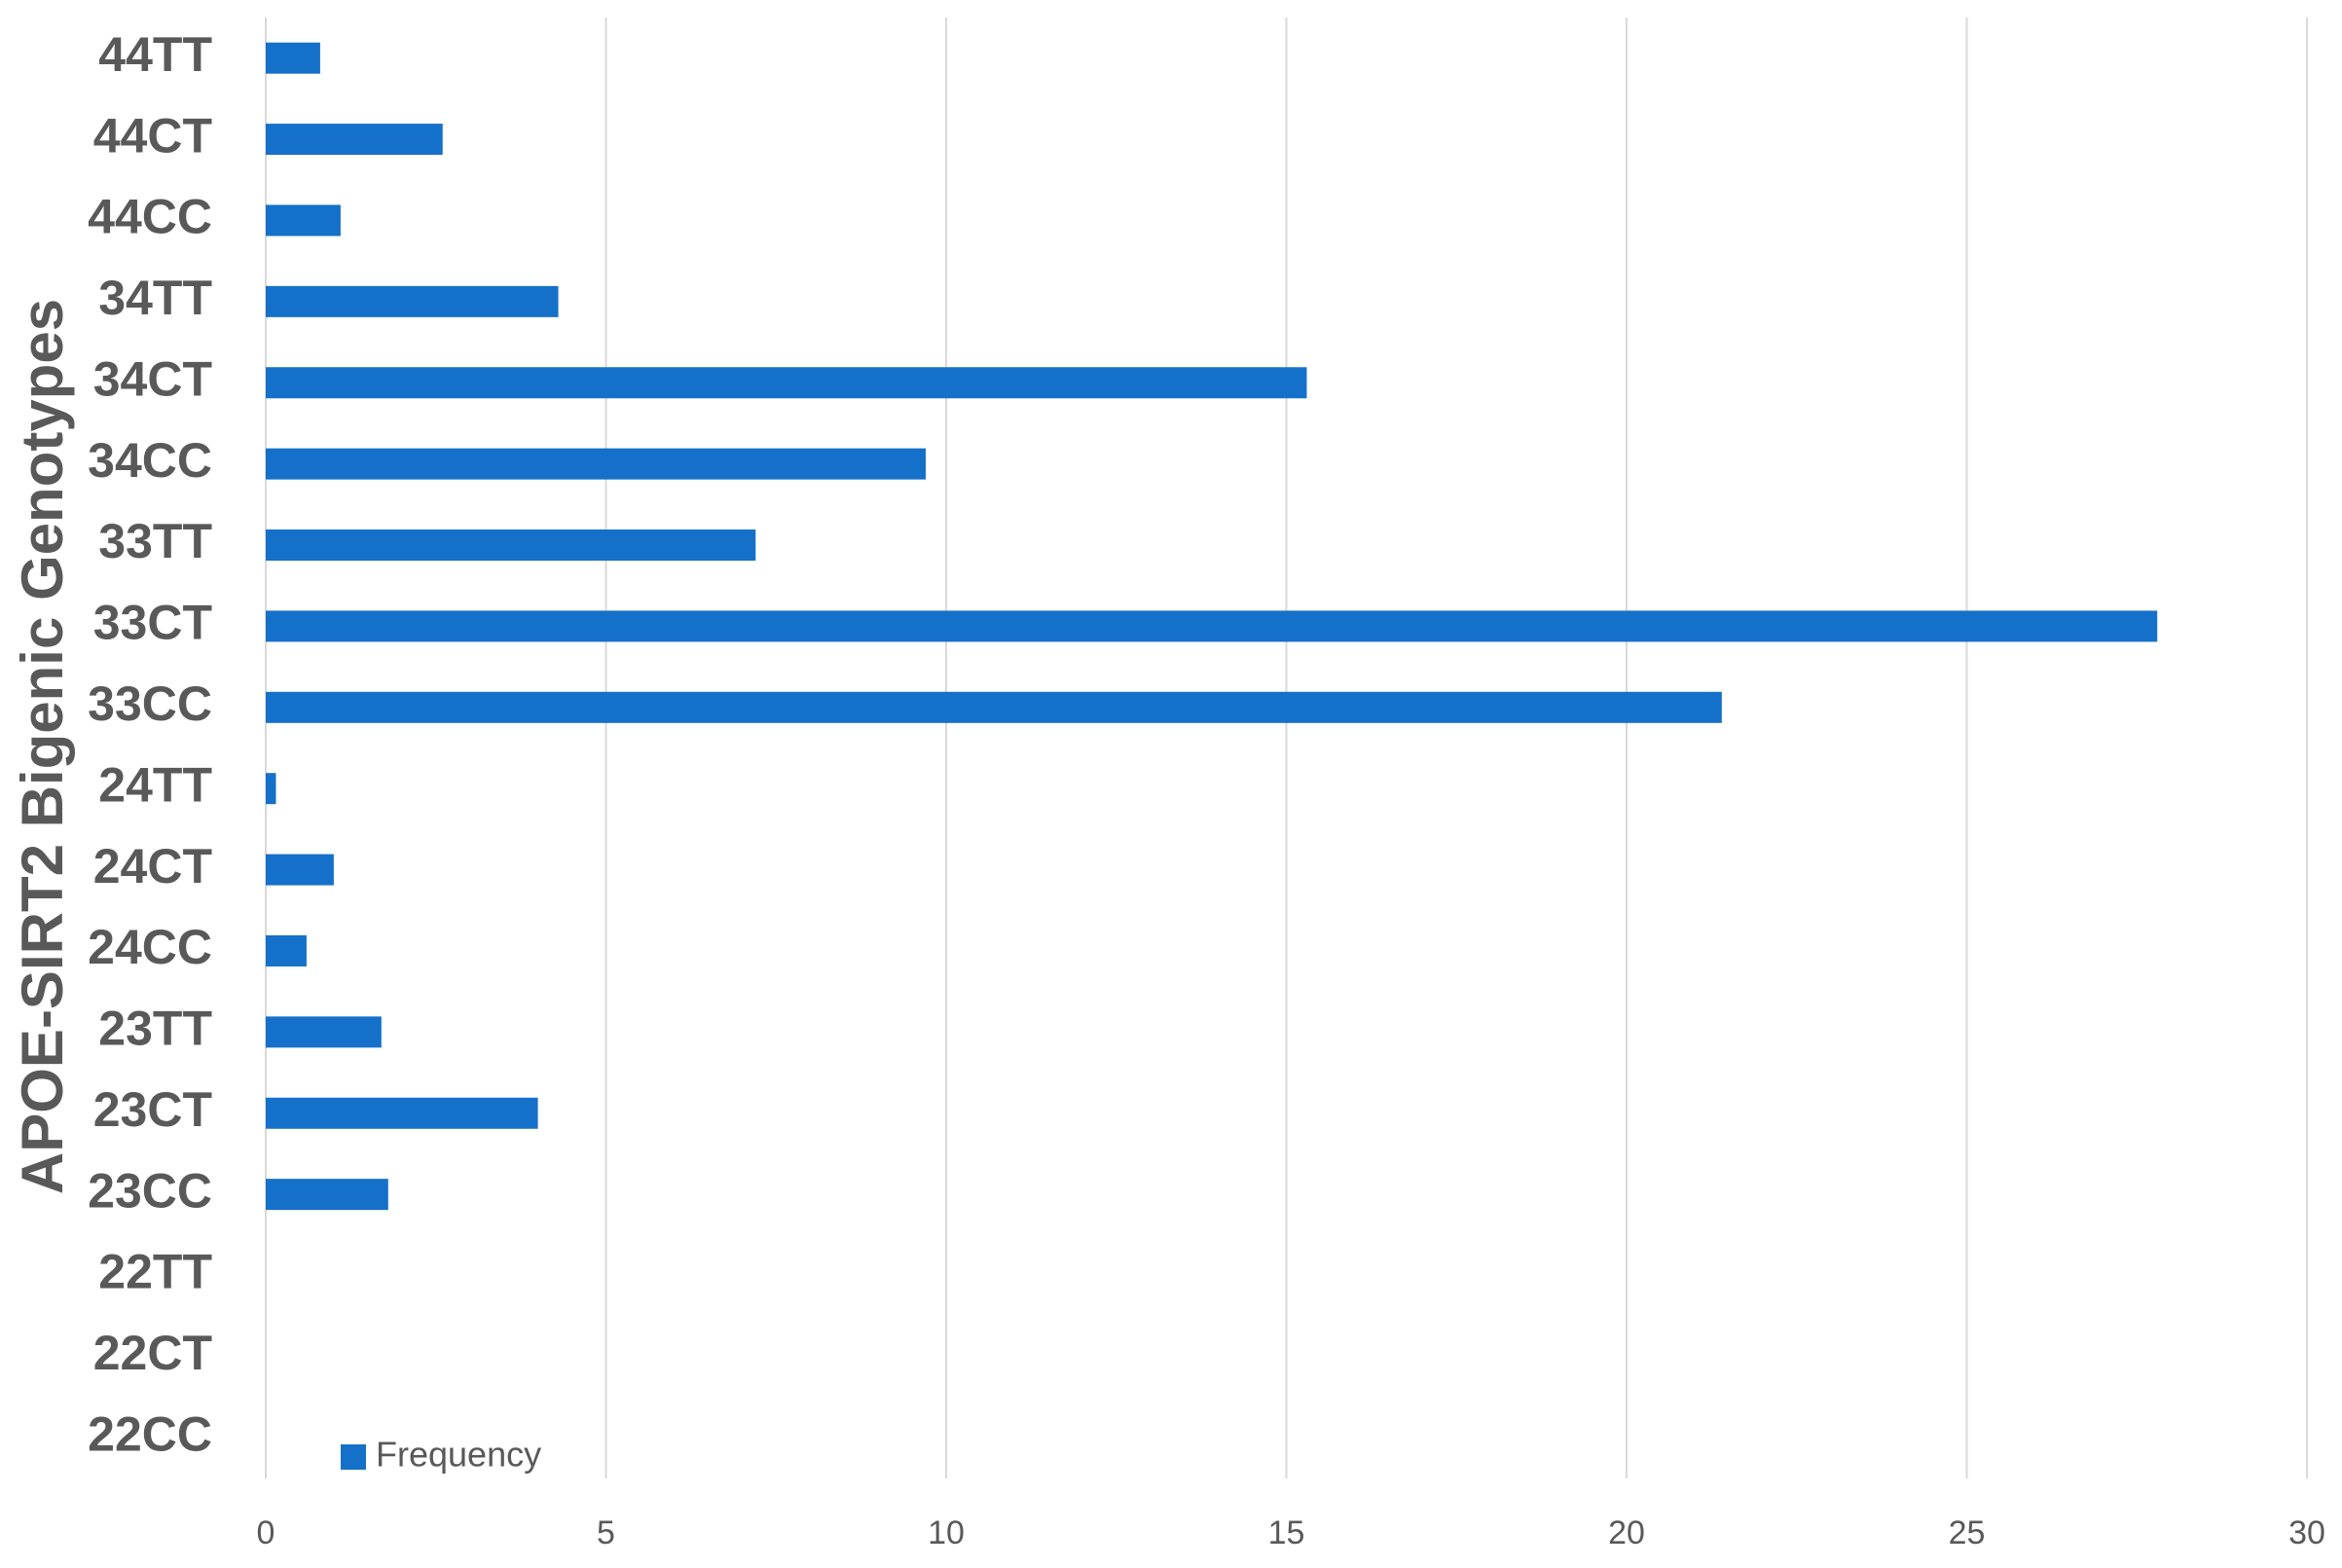  I want to click on y-tick-label: 23CC, so click(150, 1190).